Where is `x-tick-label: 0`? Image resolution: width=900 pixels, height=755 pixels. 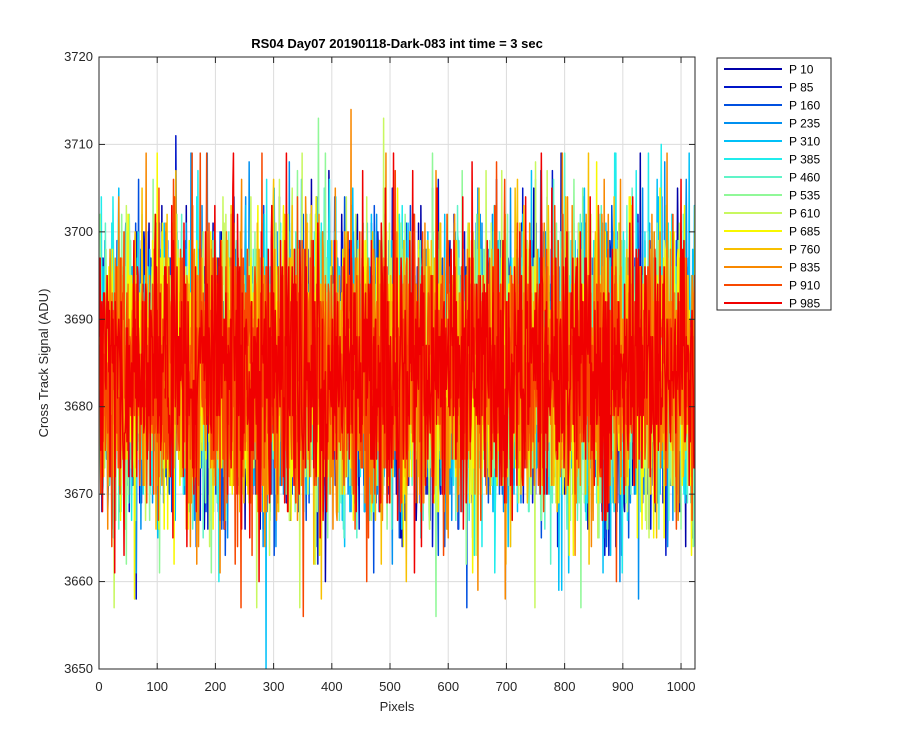 x-tick-label: 0 is located at coordinates (98, 686).